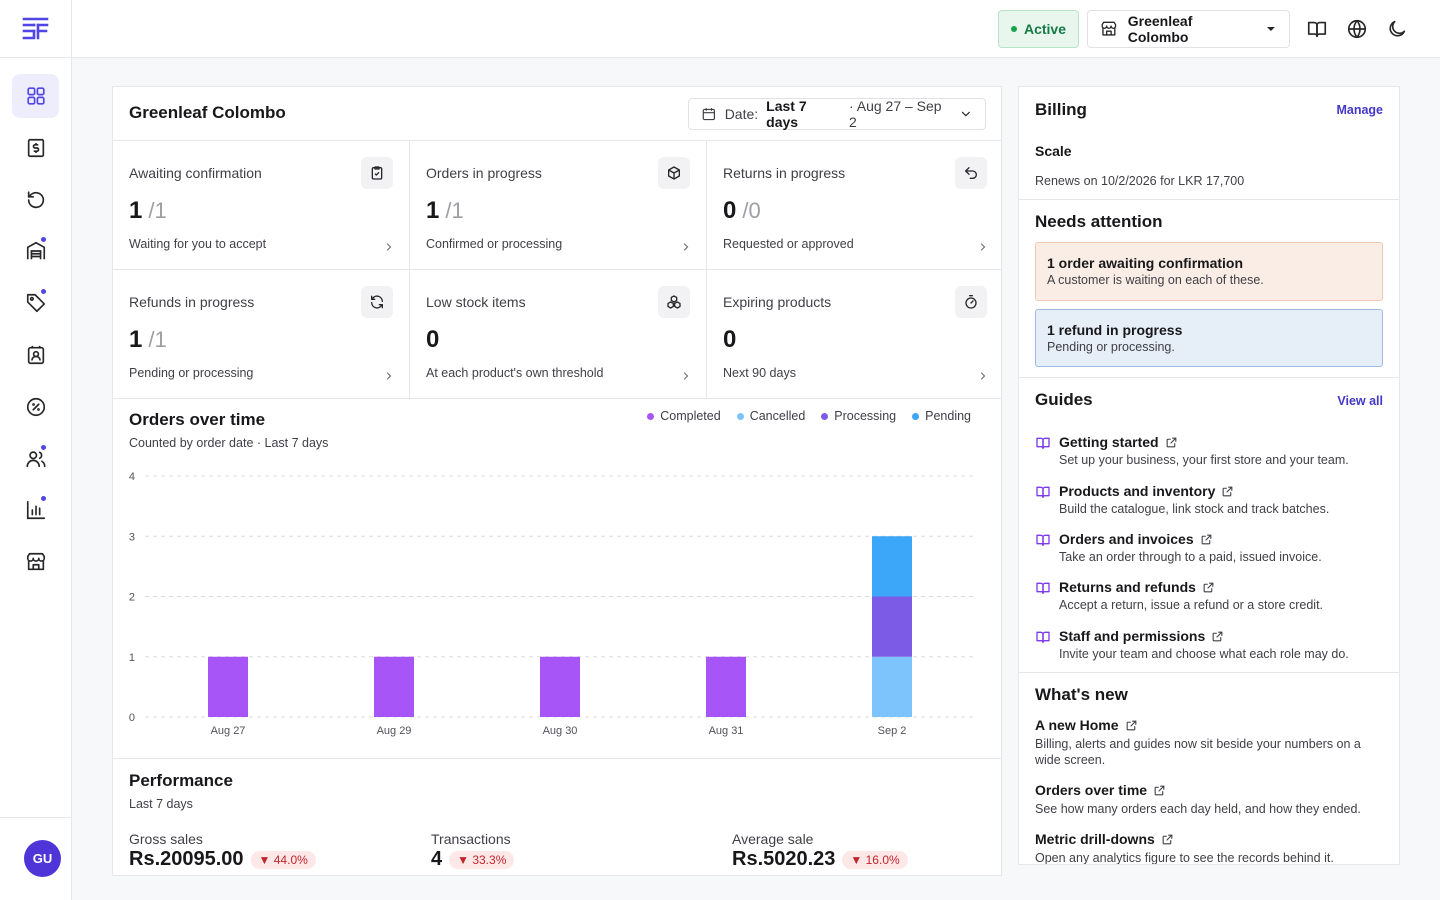  I want to click on invoice-dollar-icon, so click(35, 147).